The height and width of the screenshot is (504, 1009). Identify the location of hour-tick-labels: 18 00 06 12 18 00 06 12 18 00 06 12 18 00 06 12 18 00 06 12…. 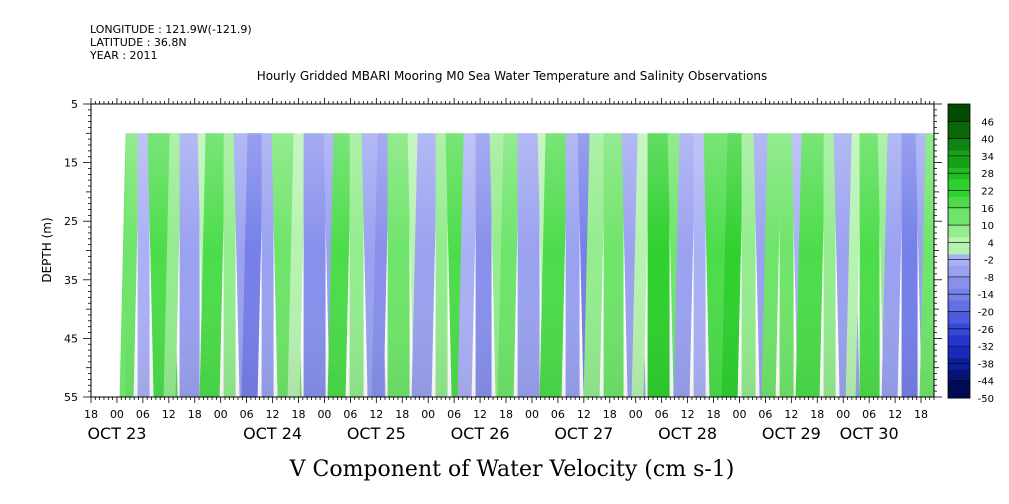
(506, 414).